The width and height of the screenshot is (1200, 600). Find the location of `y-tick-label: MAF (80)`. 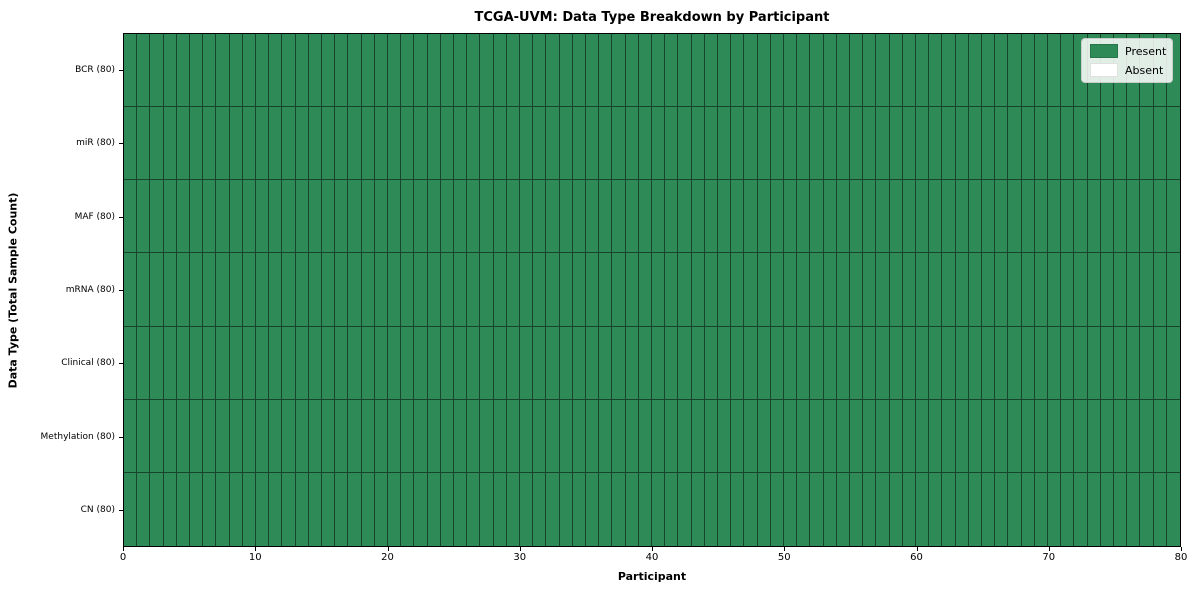

y-tick-label: MAF (80) is located at coordinates (94, 216).